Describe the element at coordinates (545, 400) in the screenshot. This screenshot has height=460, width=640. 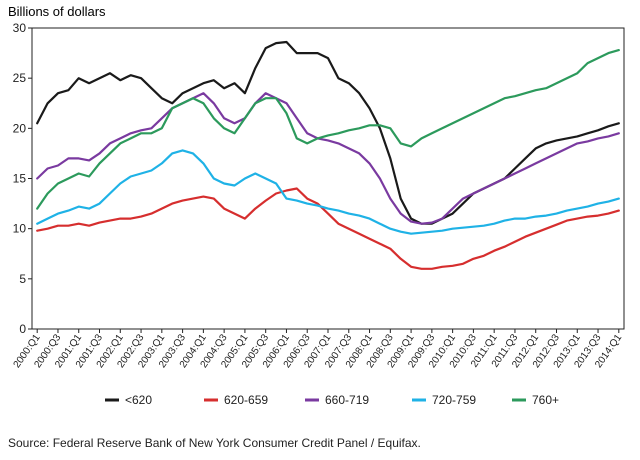
I see `legend-label: 760+` at that location.